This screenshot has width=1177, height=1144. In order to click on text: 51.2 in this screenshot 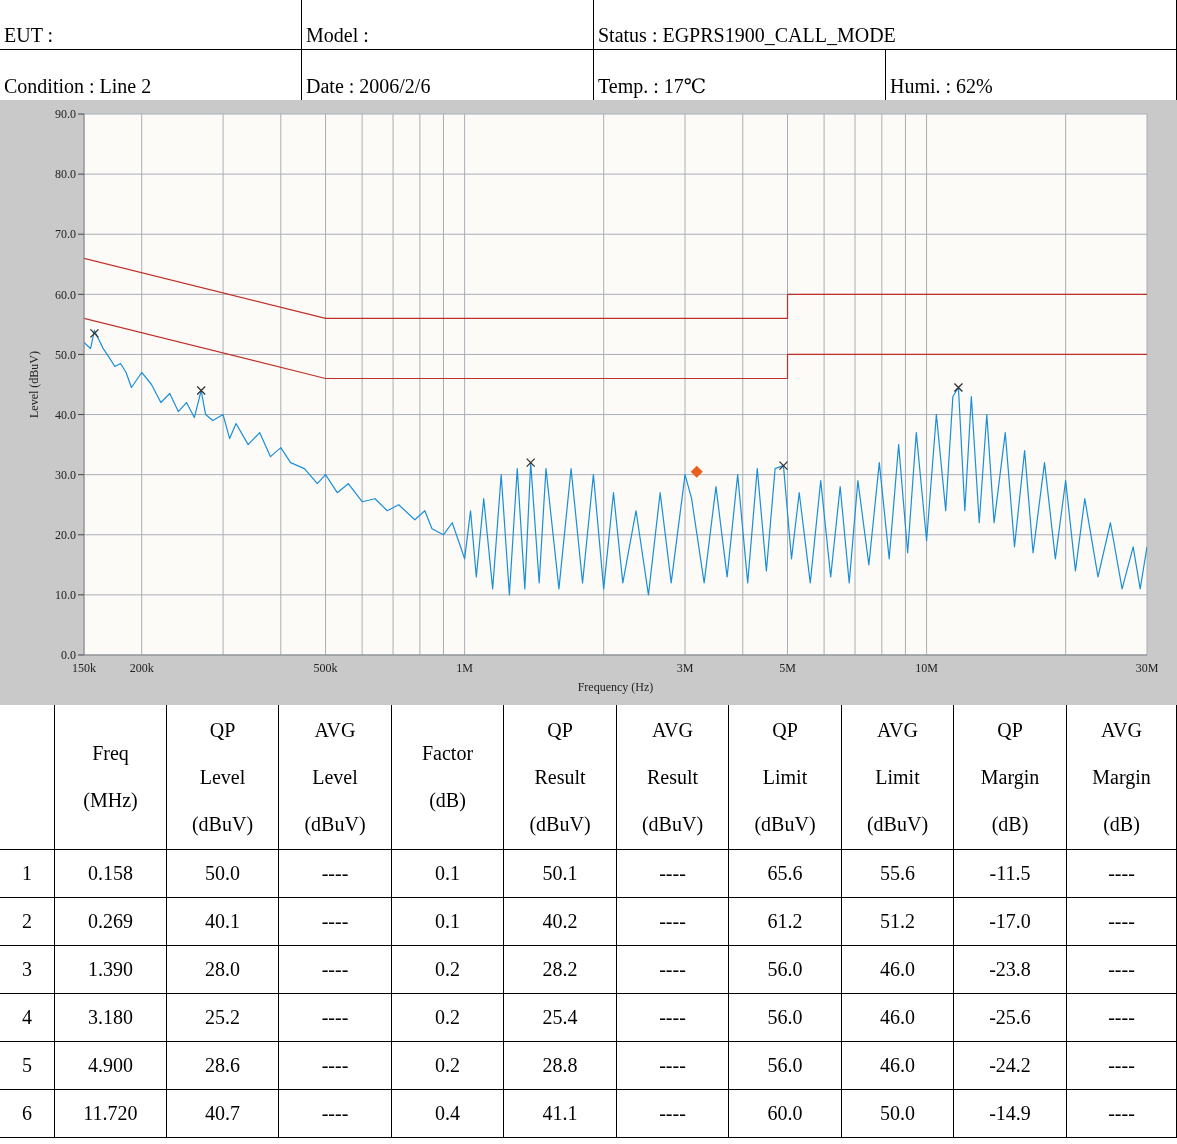, I will do `click(898, 921)`.